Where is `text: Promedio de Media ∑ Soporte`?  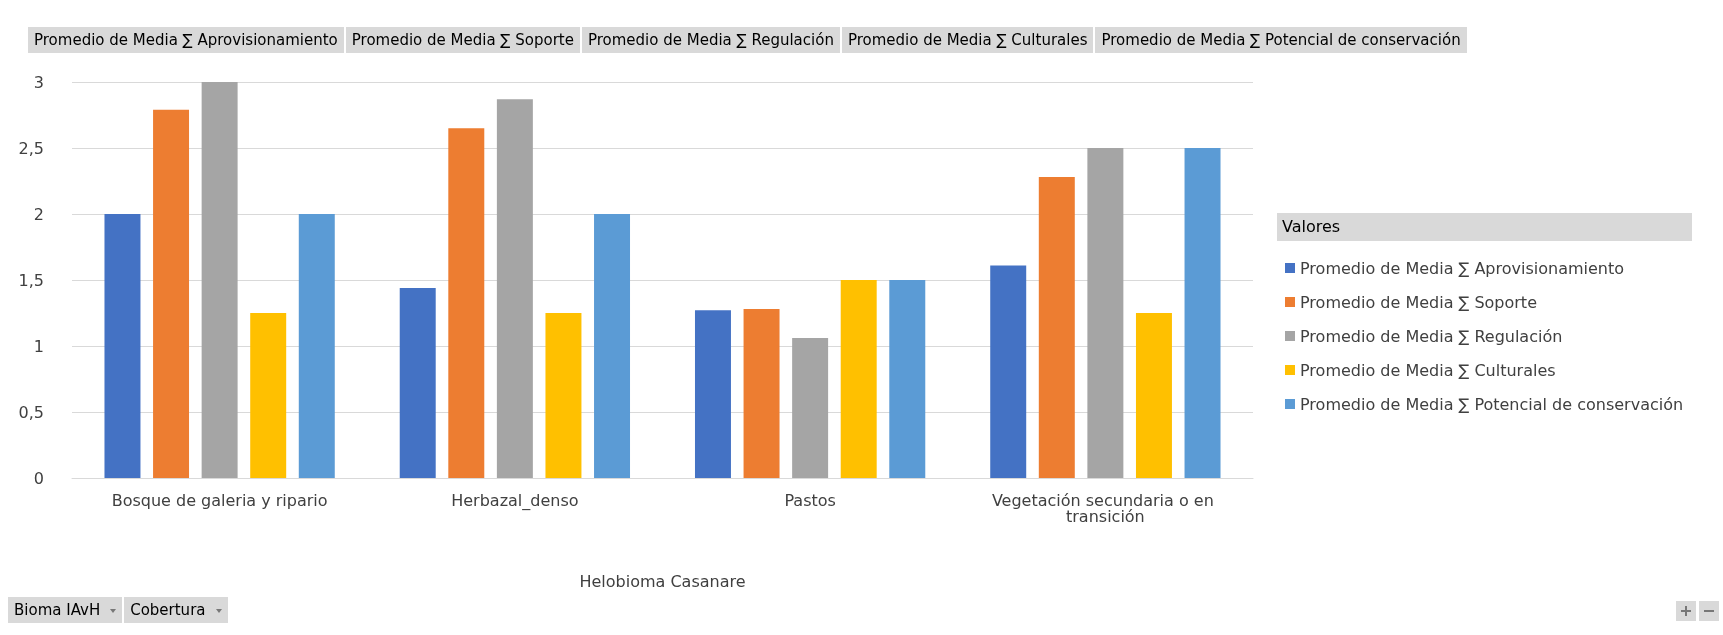
text: Promedio de Media ∑ Soporte is located at coordinates (462, 40).